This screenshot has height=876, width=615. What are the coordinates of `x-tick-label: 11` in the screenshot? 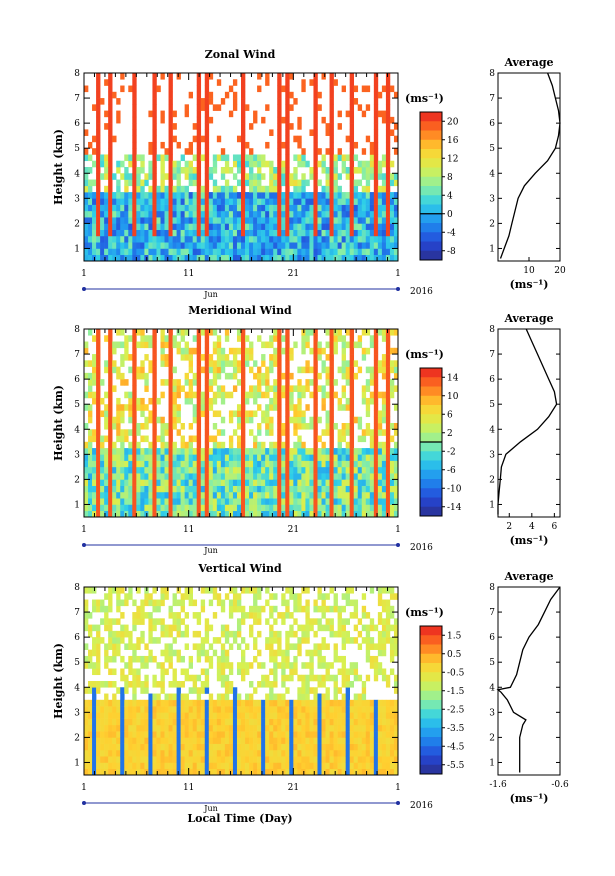 It's located at (188, 274).